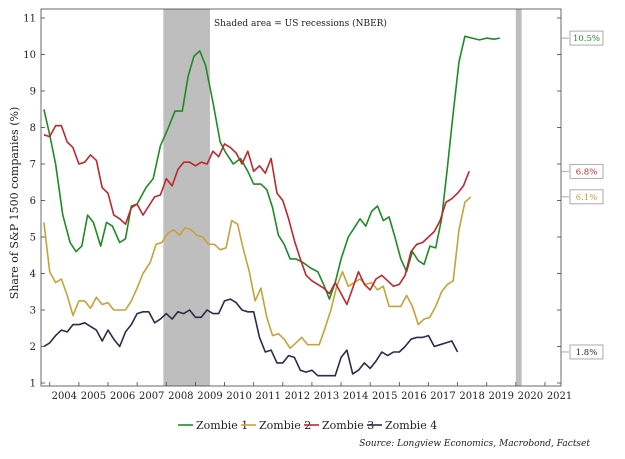  I want to click on legend-item-zombie-2: Zombie 2, so click(276, 425).